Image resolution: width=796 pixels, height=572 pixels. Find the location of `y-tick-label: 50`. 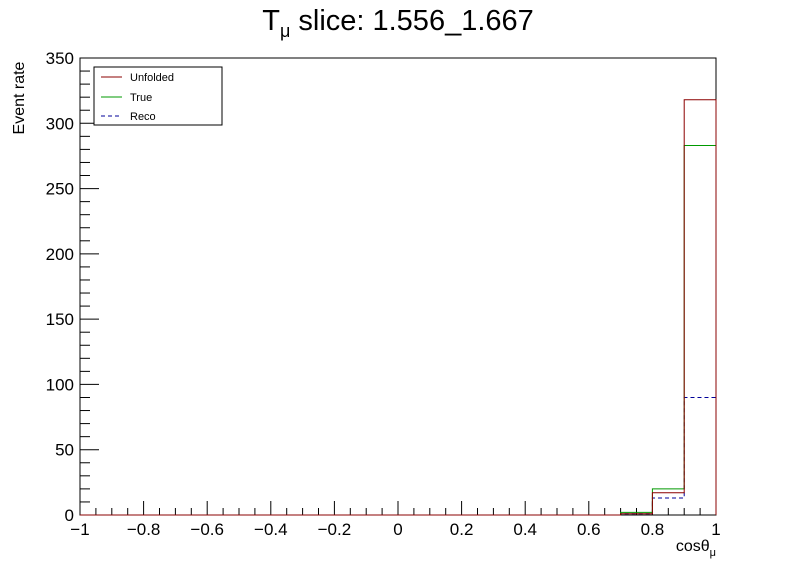

y-tick-label: 50 is located at coordinates (64, 450).